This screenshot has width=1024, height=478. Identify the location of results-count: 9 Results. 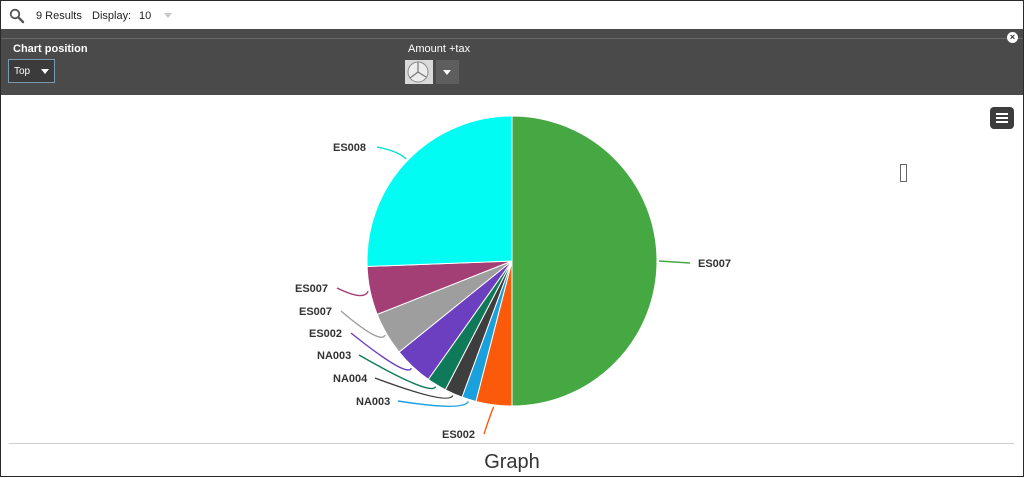
(59, 16).